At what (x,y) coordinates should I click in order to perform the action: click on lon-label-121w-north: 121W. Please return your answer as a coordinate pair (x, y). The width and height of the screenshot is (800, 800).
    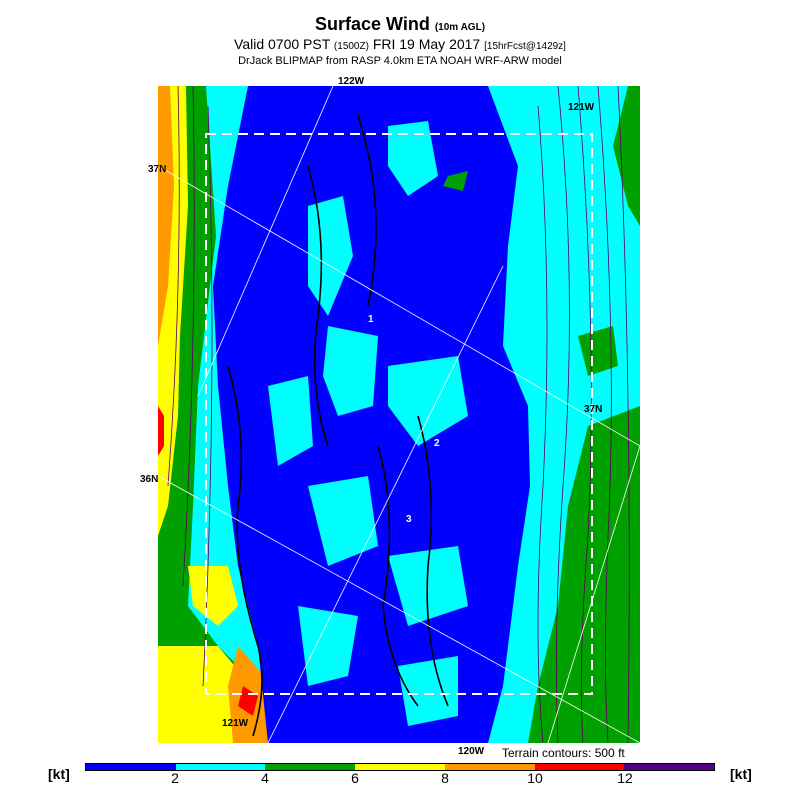
    Looking at the image, I should click on (581, 107).